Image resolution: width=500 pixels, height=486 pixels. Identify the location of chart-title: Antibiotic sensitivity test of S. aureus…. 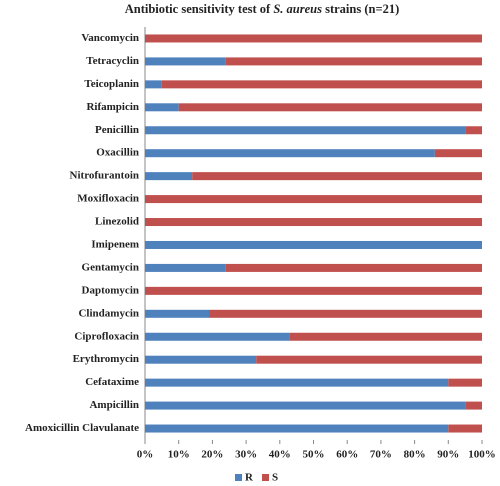
(262, 9).